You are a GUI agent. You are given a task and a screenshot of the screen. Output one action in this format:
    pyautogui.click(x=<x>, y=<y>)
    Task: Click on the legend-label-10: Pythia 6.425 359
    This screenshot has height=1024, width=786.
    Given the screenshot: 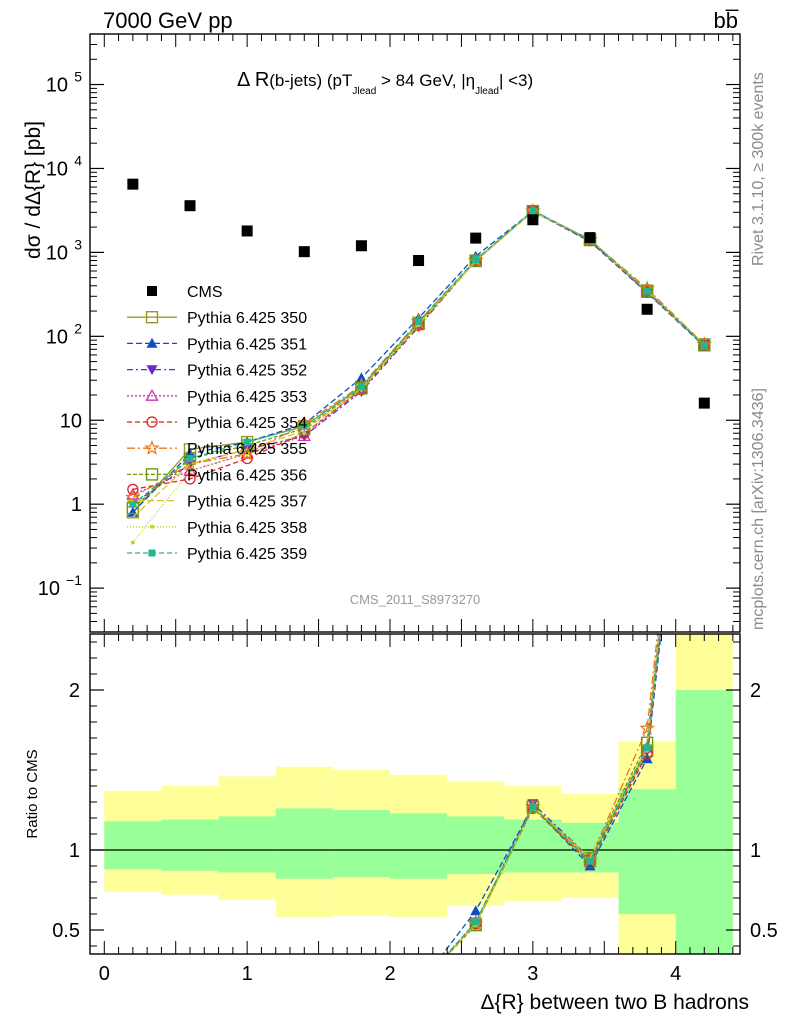 What is the action you would take?
    pyautogui.click(x=247, y=554)
    